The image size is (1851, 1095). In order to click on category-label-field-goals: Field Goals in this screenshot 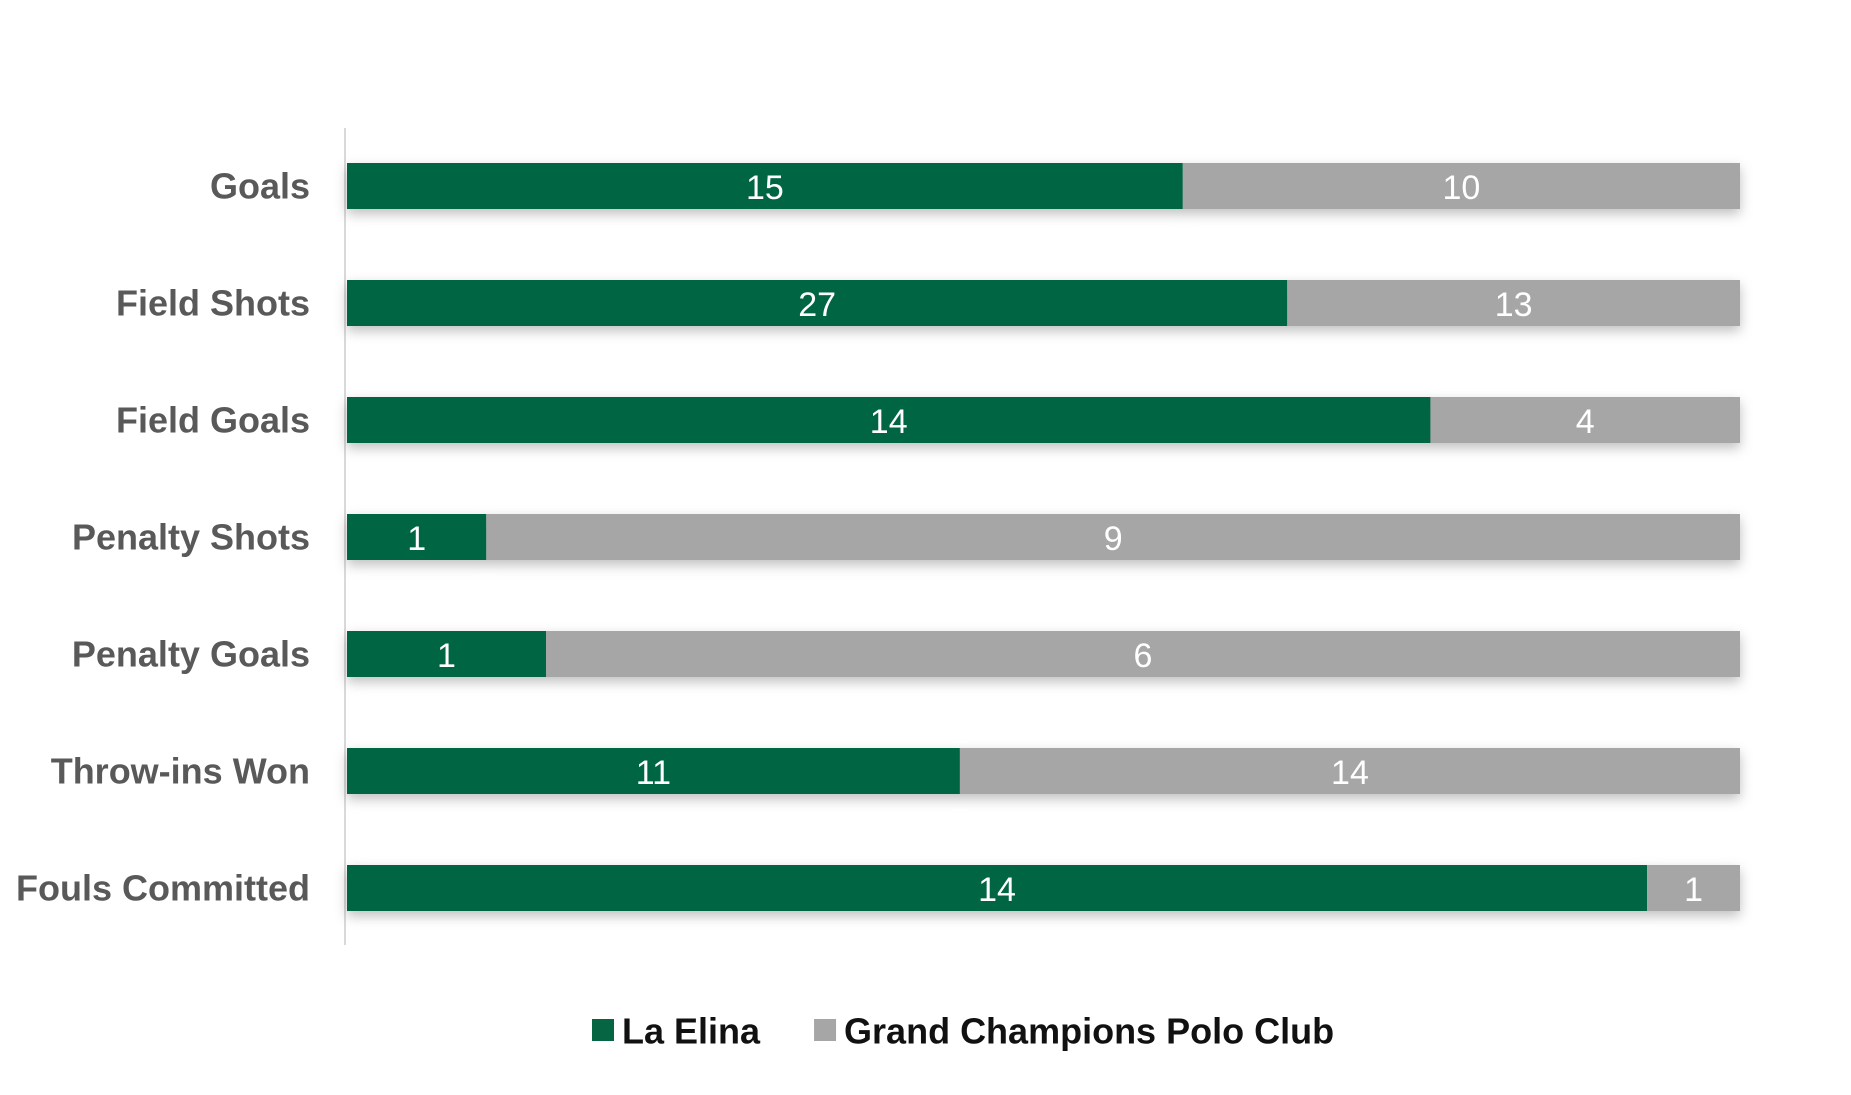, I will do `click(213, 420)`.